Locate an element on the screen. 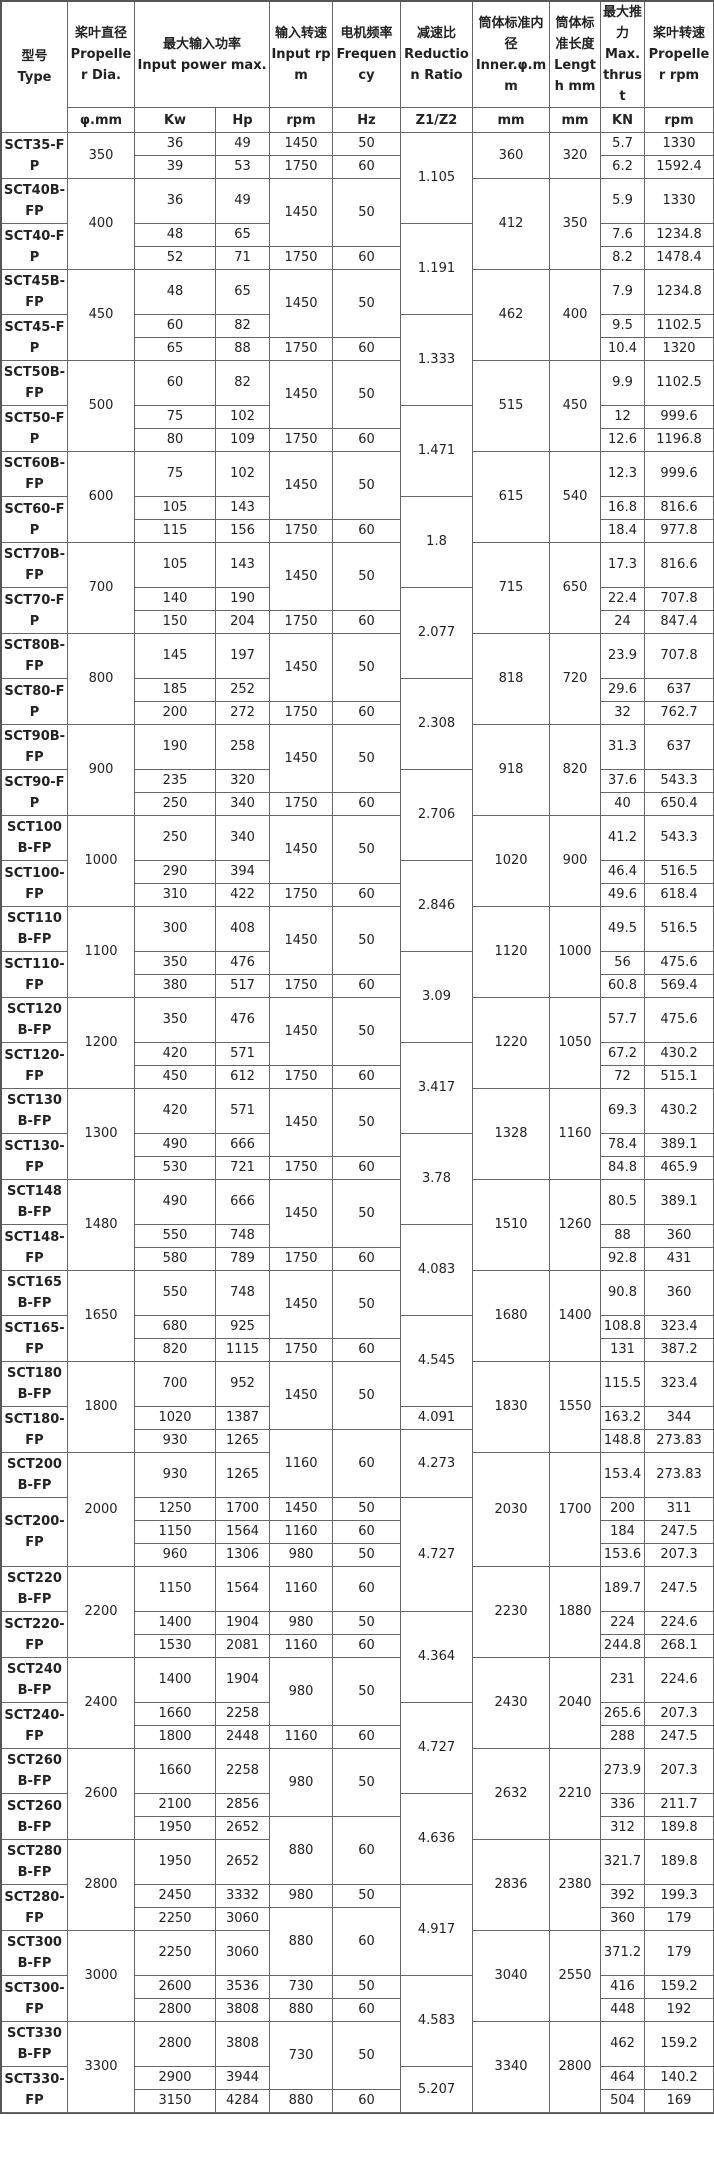 Image resolution: width=714 pixels, height=2166 pixels. cell-rpm: 980 is located at coordinates (302, 1783).